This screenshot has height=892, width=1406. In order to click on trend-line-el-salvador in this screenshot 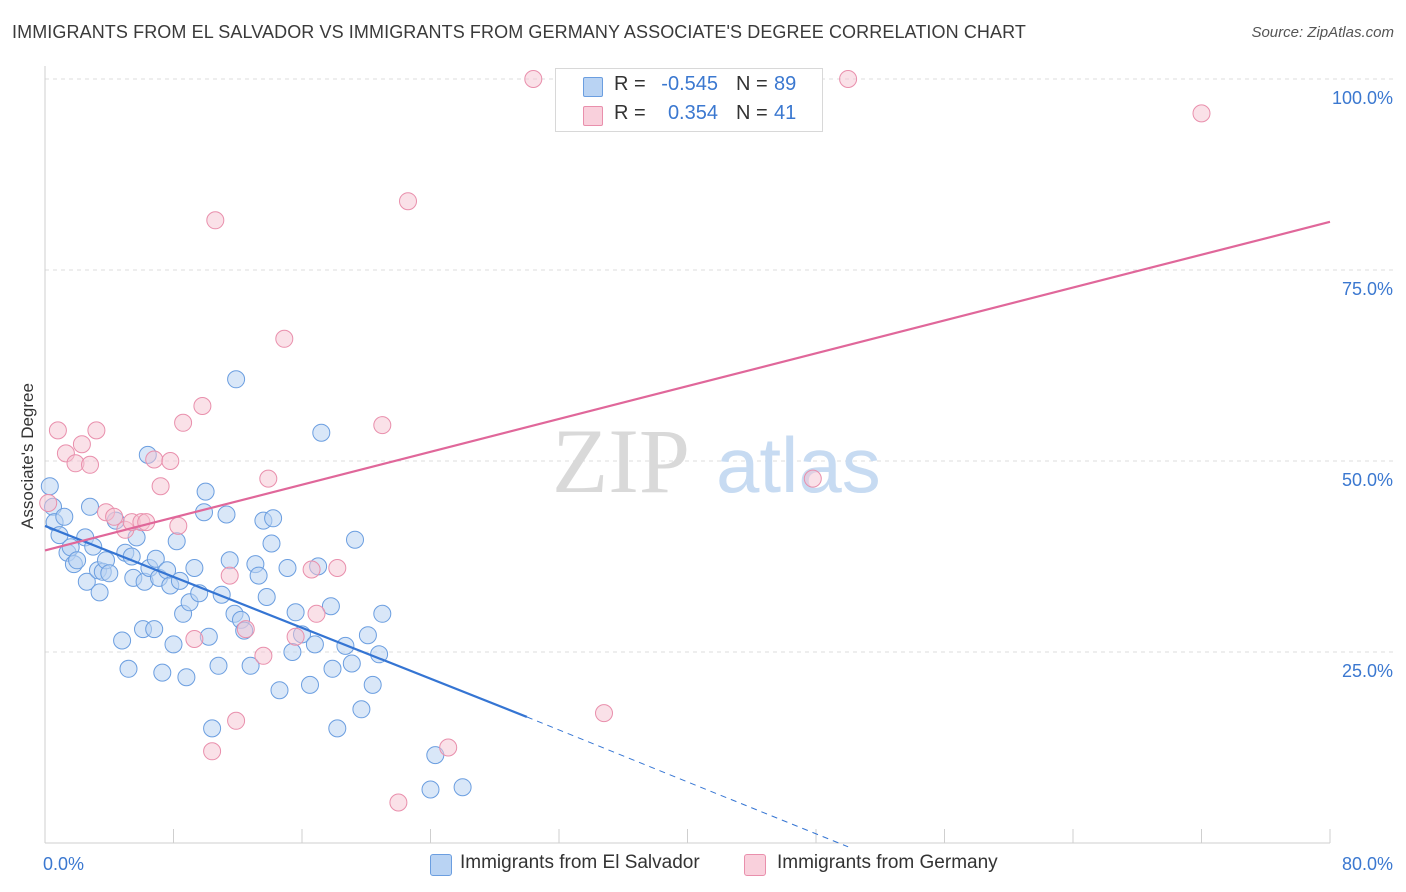, I will do `click(286, 621)`.